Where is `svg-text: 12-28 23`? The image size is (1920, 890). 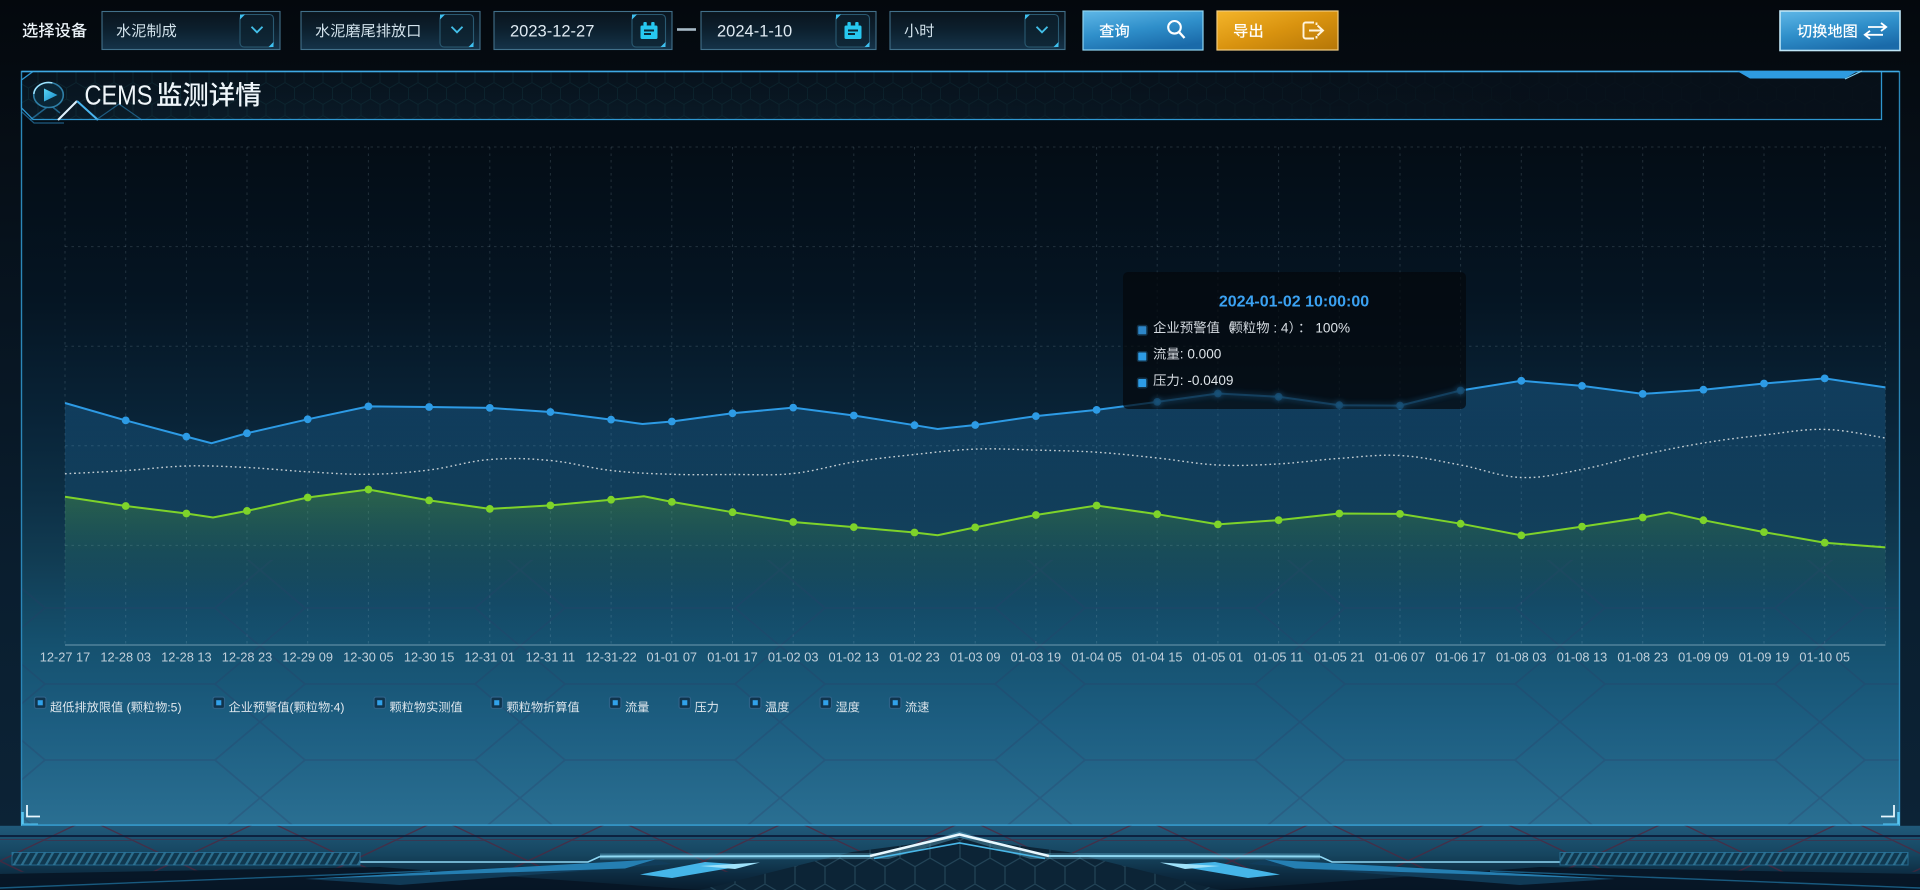
svg-text: 12-28 23 is located at coordinates (247, 657).